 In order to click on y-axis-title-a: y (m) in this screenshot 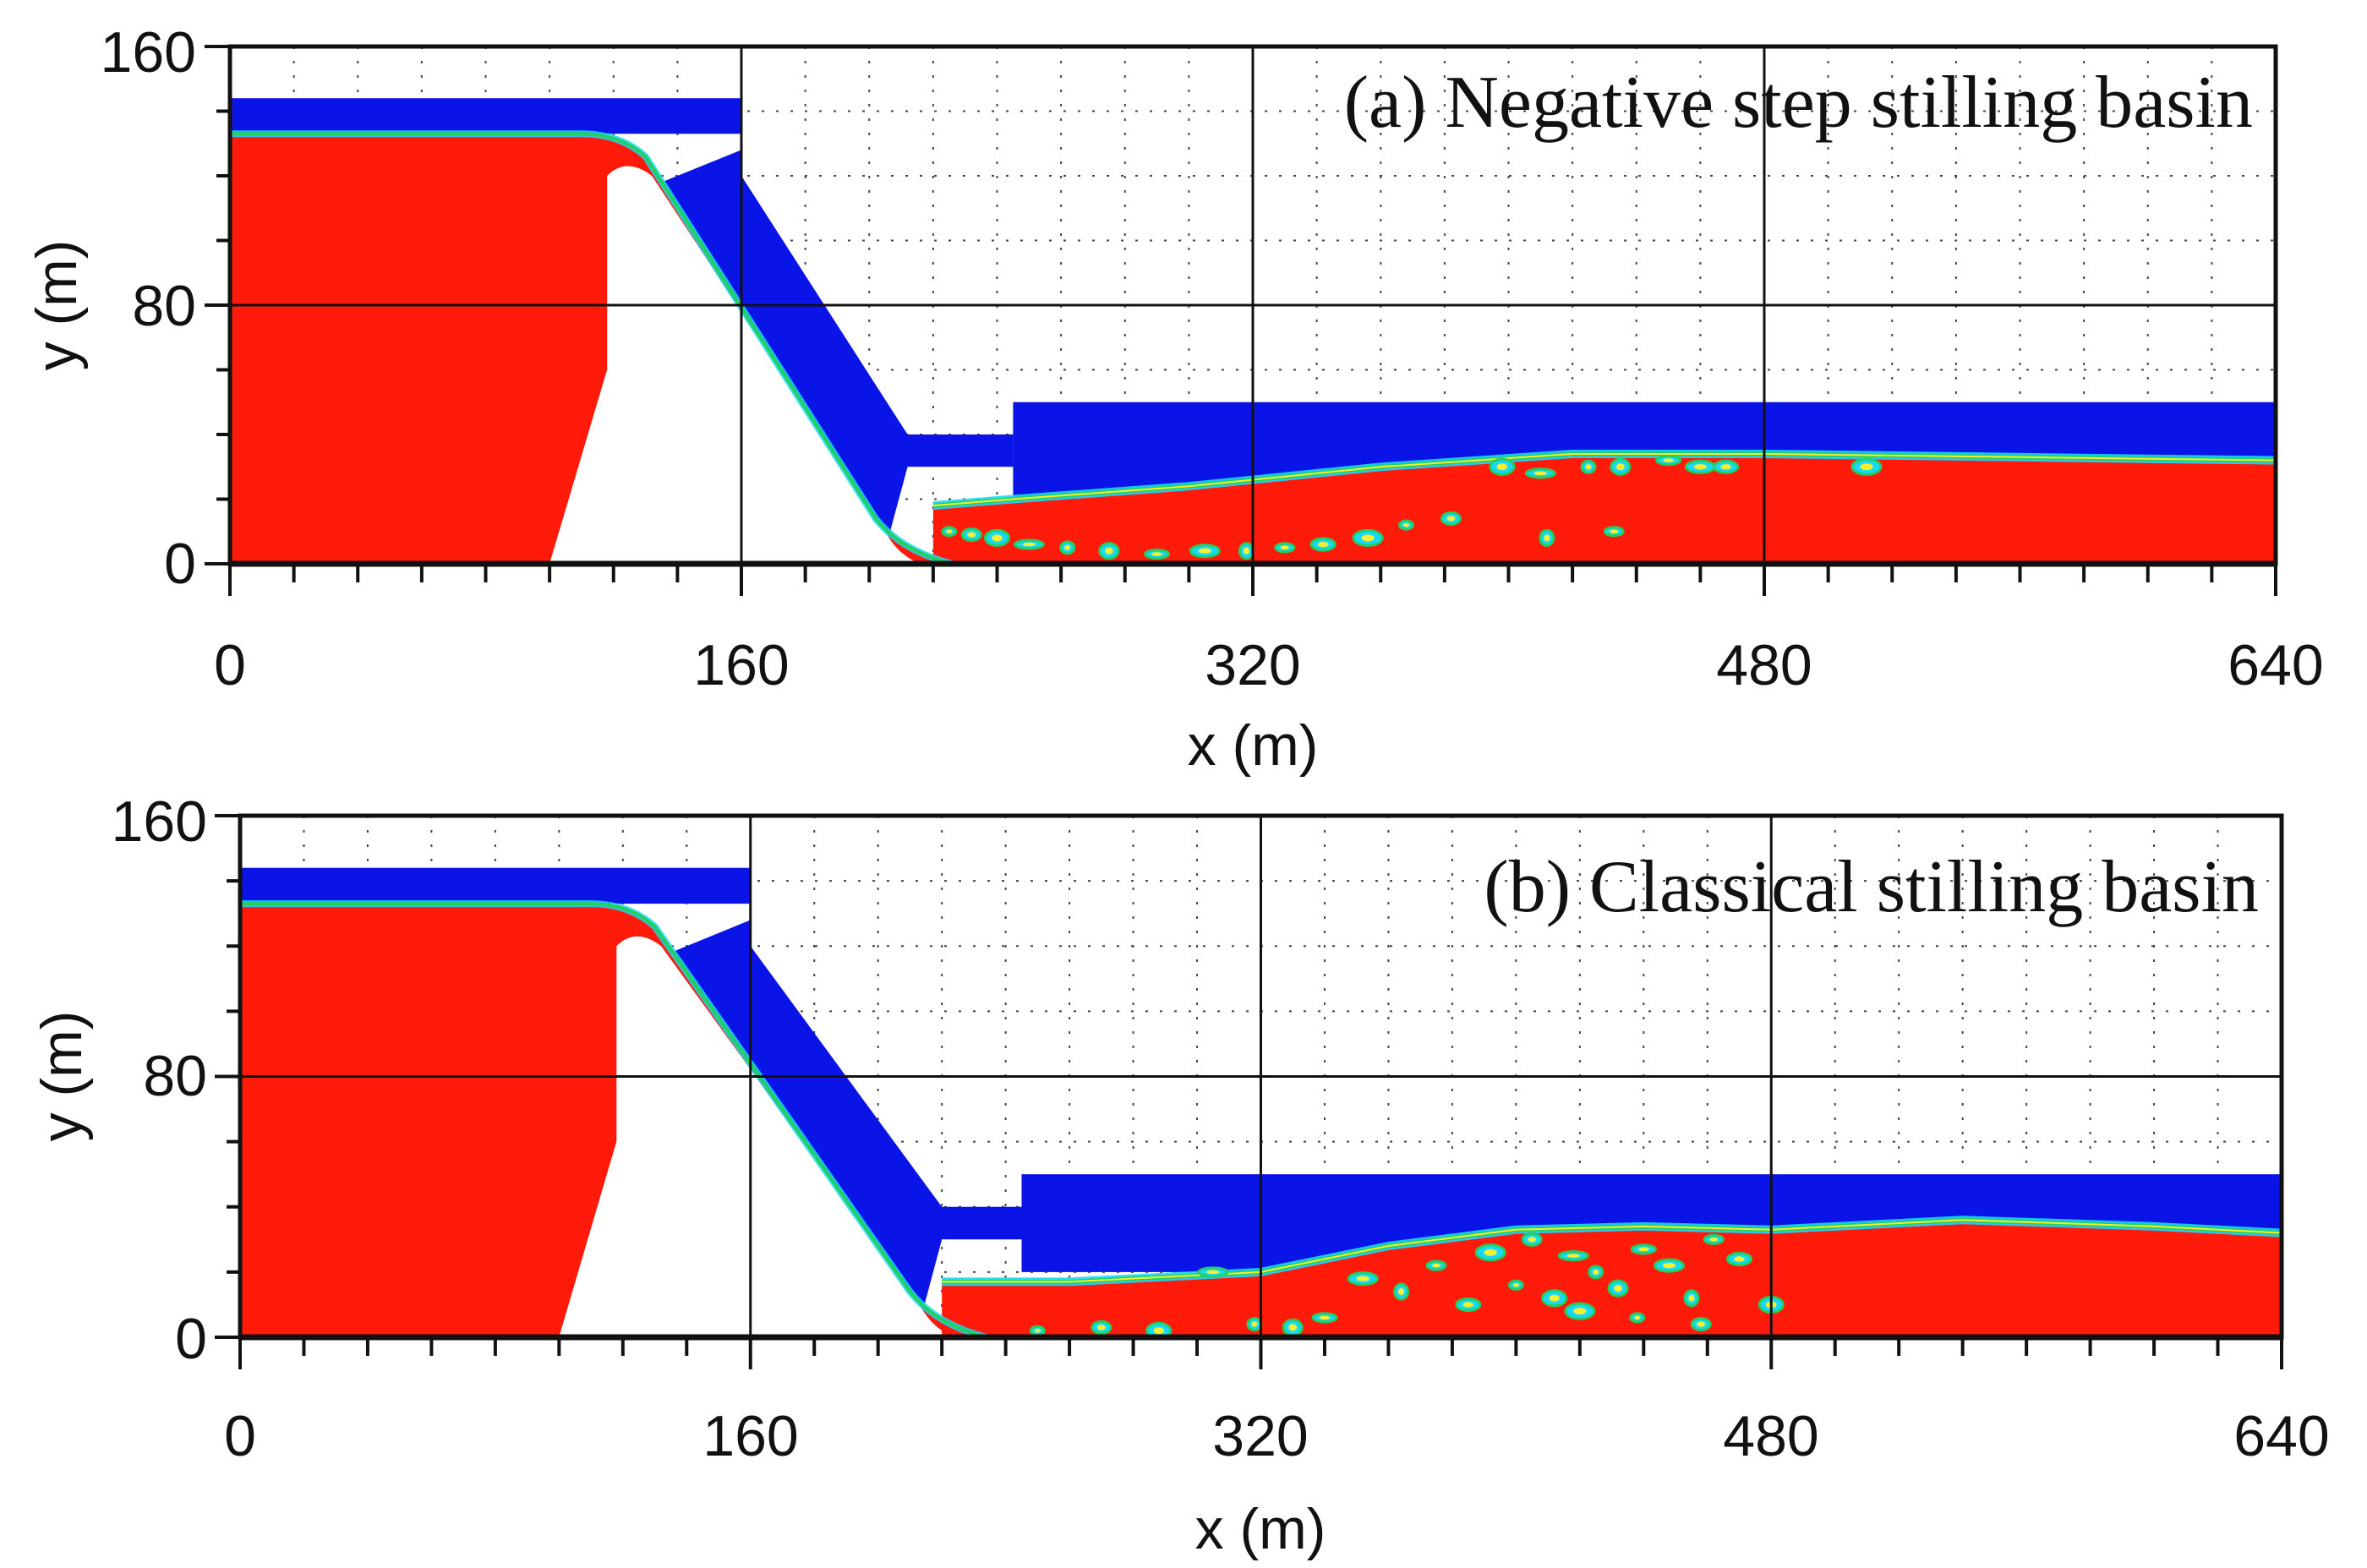, I will do `click(57, 305)`.